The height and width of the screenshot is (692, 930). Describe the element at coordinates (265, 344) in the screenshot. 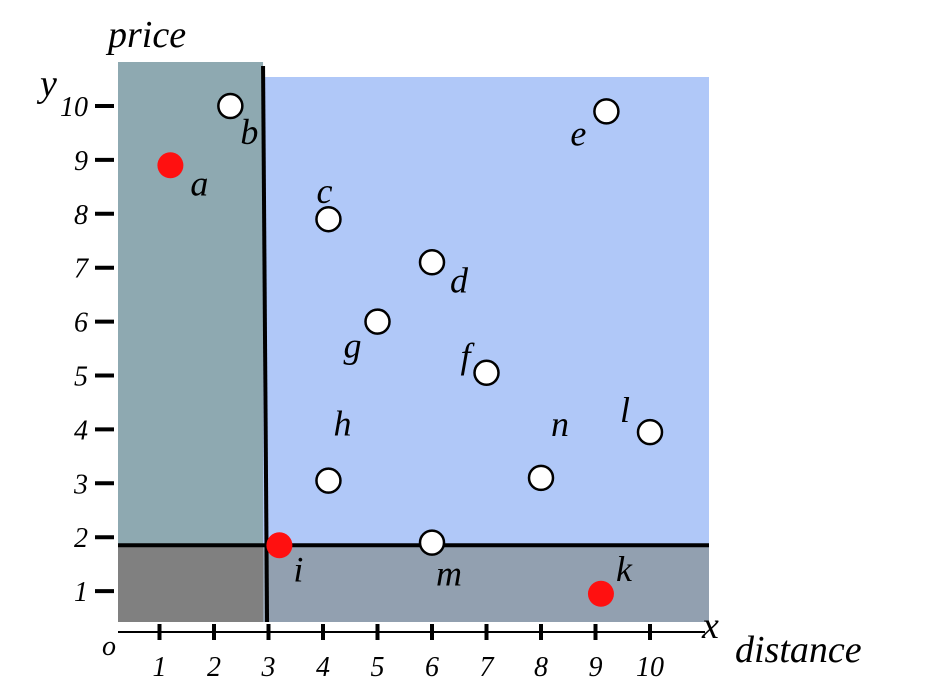

I see `vertical-divider` at that location.